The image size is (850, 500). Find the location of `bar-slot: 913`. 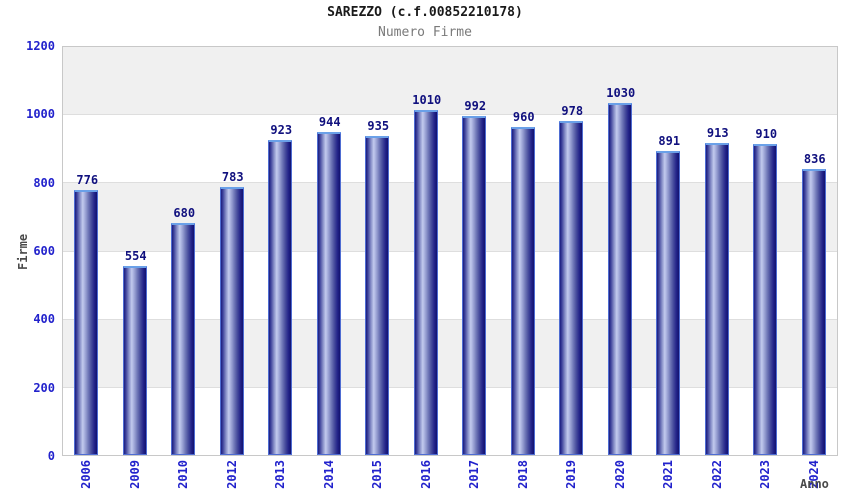

bar-slot: 913 is located at coordinates (718, 251).